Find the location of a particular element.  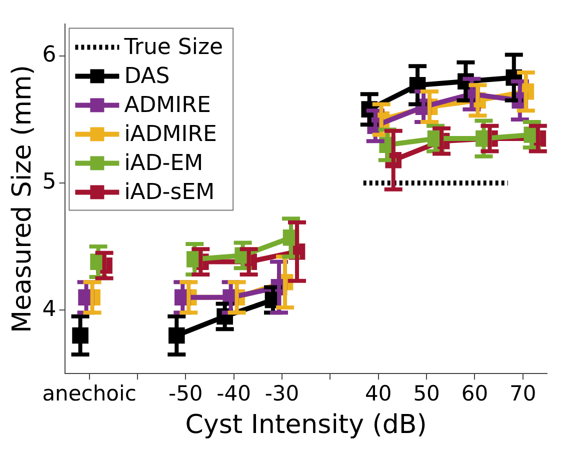

x-tick-label: 40 is located at coordinates (378, 394).